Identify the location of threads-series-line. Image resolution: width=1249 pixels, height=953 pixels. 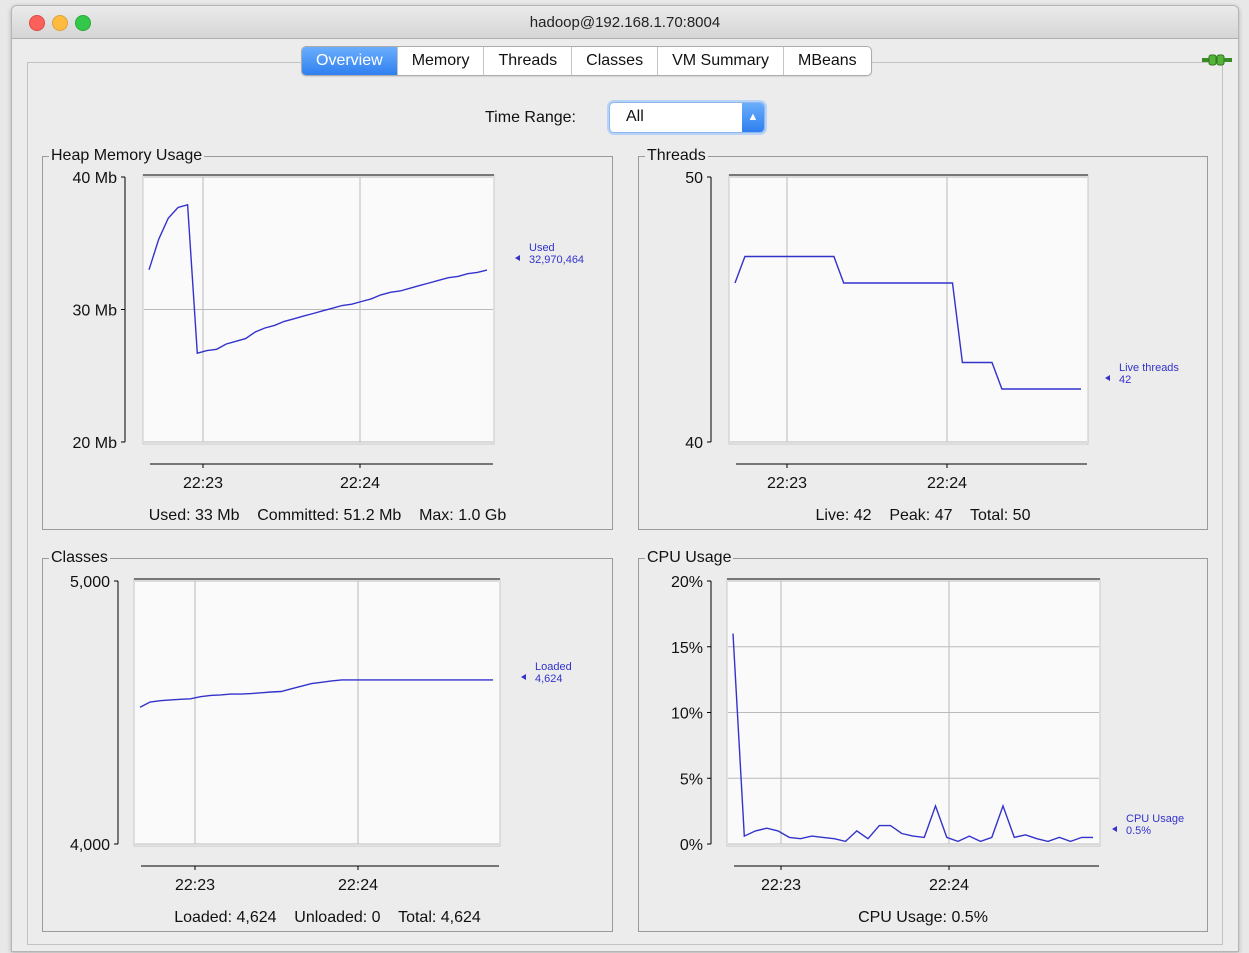
(907, 322).